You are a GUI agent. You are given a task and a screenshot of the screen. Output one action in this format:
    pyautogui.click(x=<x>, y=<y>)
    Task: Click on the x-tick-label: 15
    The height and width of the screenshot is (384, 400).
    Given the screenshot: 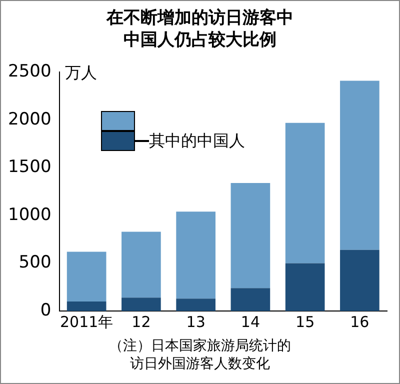 What is the action you would take?
    pyautogui.click(x=305, y=321)
    